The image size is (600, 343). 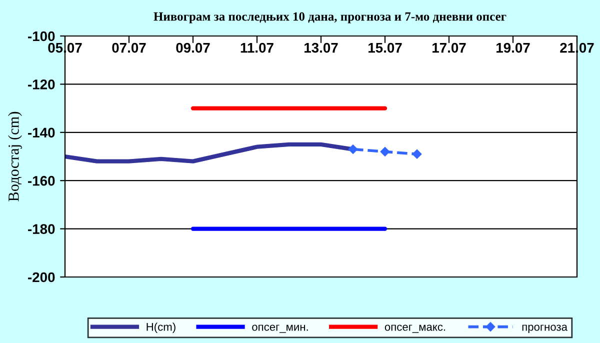 I want to click on x-tick-label: 09.07, so click(x=193, y=47).